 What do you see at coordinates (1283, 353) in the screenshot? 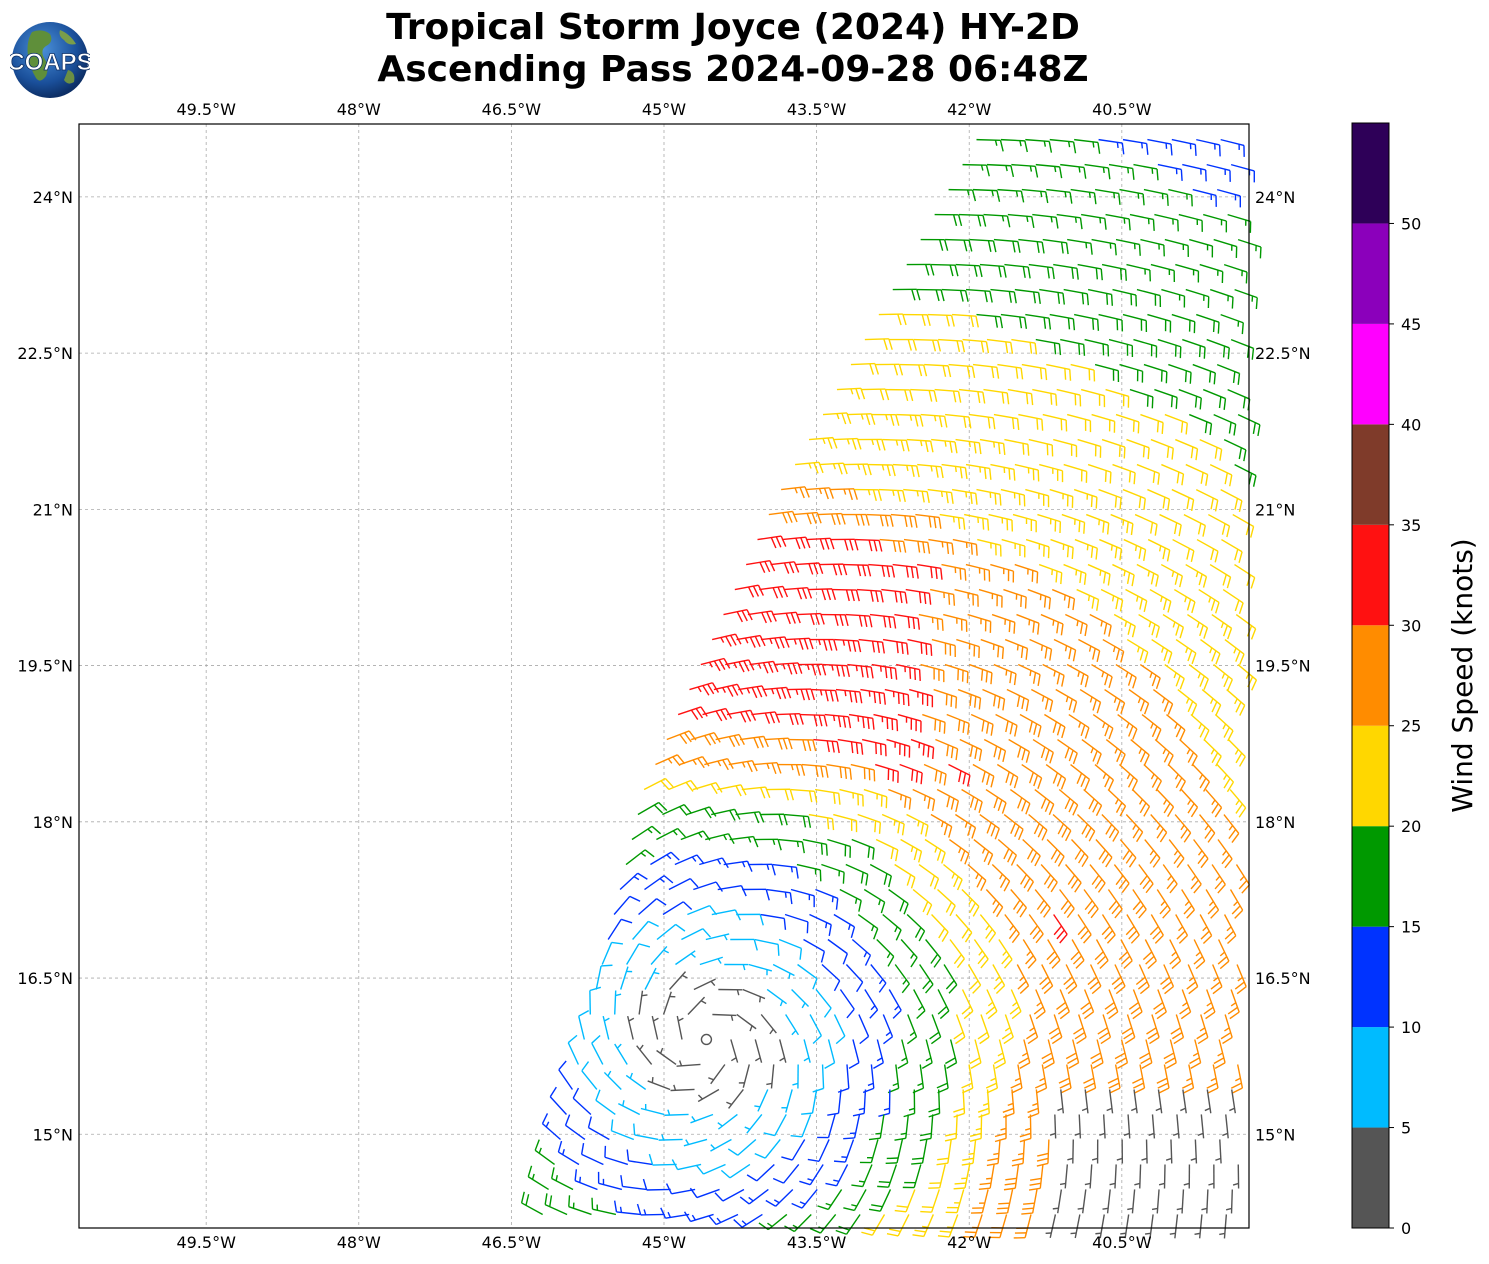
I see `lat-tick-label-right: 22.5°N` at bounding box center [1283, 353].